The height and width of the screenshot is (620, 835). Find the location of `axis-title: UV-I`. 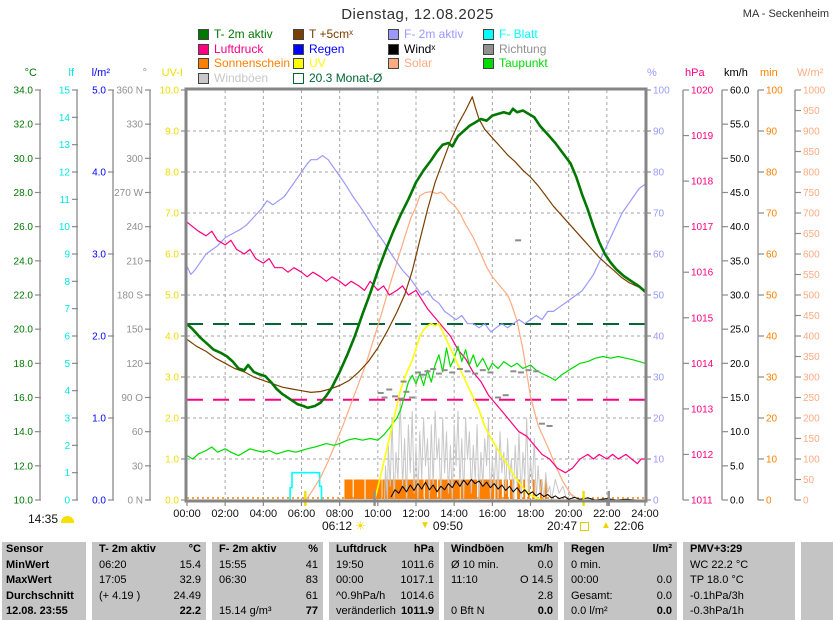

axis-title: UV-I is located at coordinates (172, 73).